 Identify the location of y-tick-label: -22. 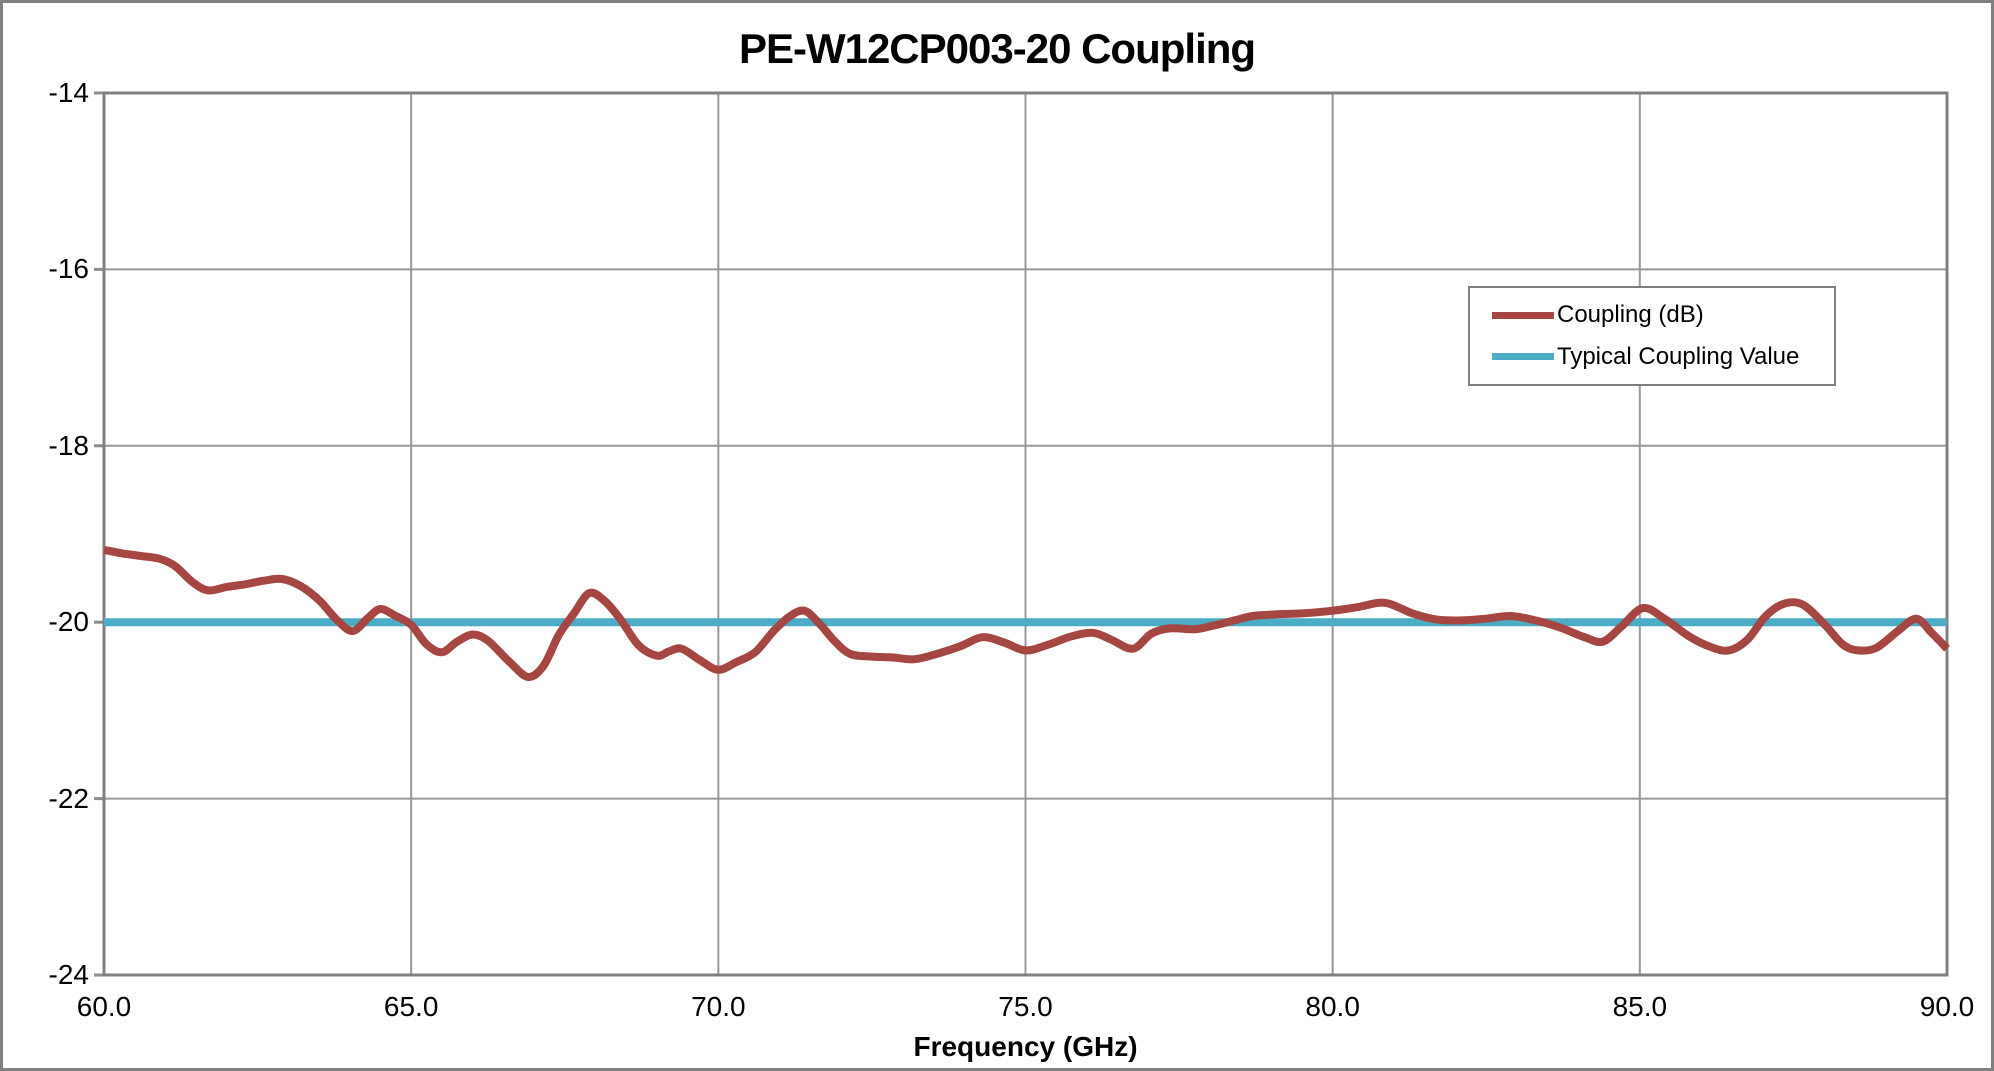
(68, 798).